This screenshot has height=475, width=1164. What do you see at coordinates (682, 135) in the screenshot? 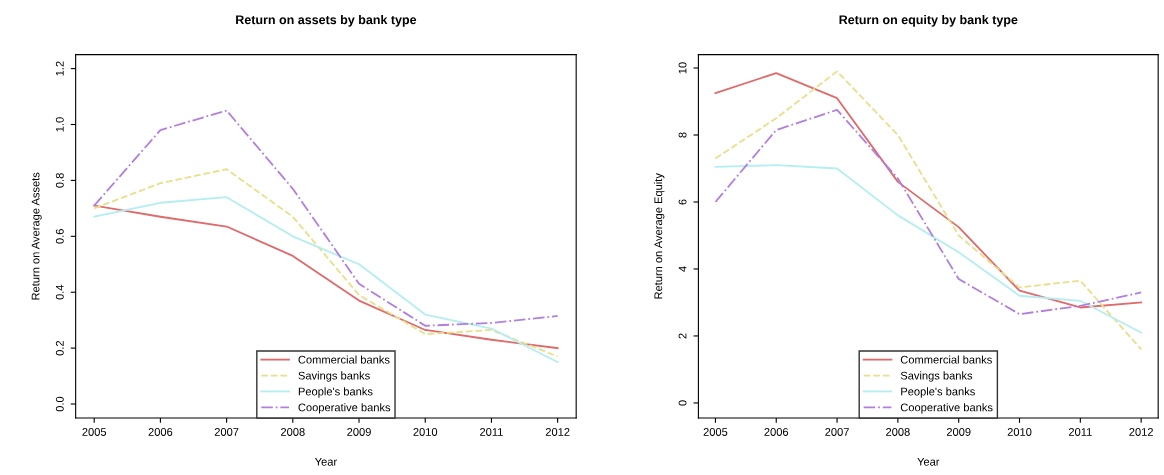
I see `y-tick-label: 8` at bounding box center [682, 135].